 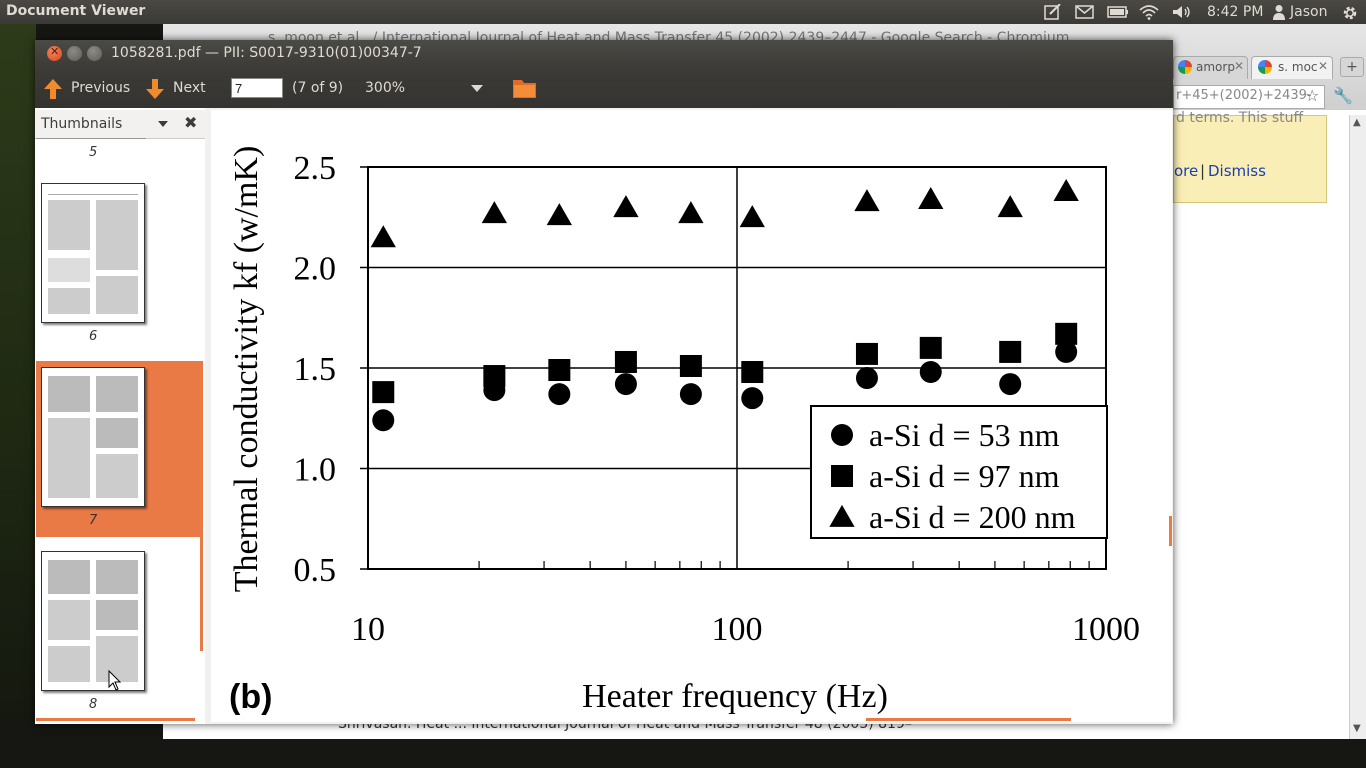 I want to click on arrow-down-icon, so click(x=155, y=89).